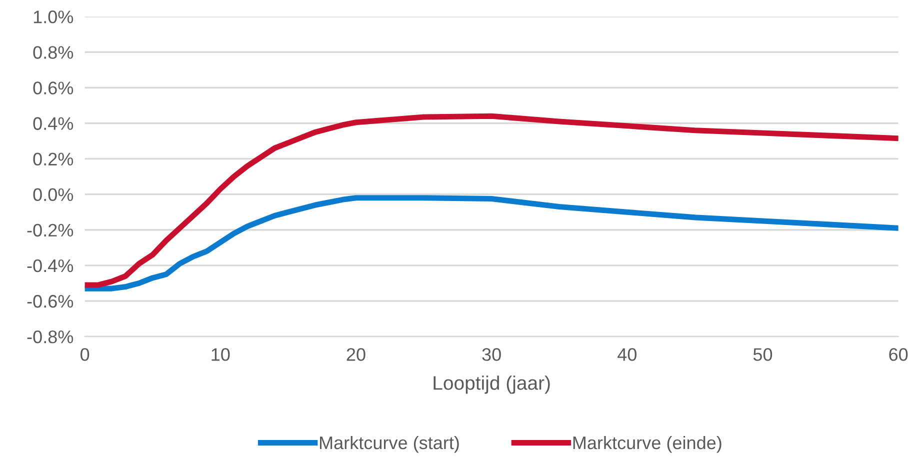 The image size is (912, 474). I want to click on x-tick-label: 40, so click(627, 354).